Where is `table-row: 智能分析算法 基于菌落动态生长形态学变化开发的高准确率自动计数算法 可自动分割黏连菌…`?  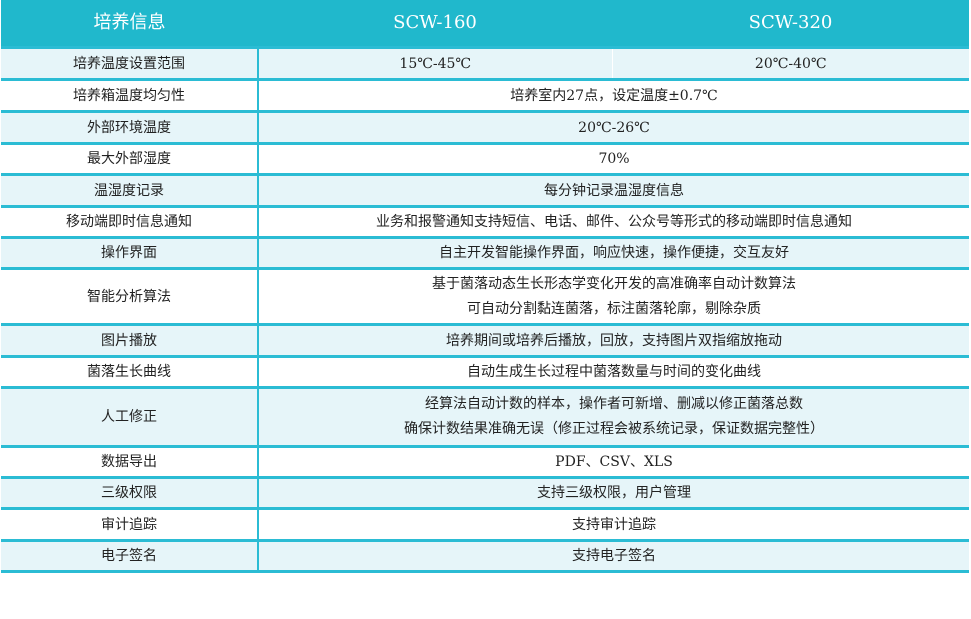
table-row: 智能分析算法 基于菌落动态生长形态学变化开发的高准确率自动计数算法 可自动分割黏连菌… is located at coordinates (485, 296).